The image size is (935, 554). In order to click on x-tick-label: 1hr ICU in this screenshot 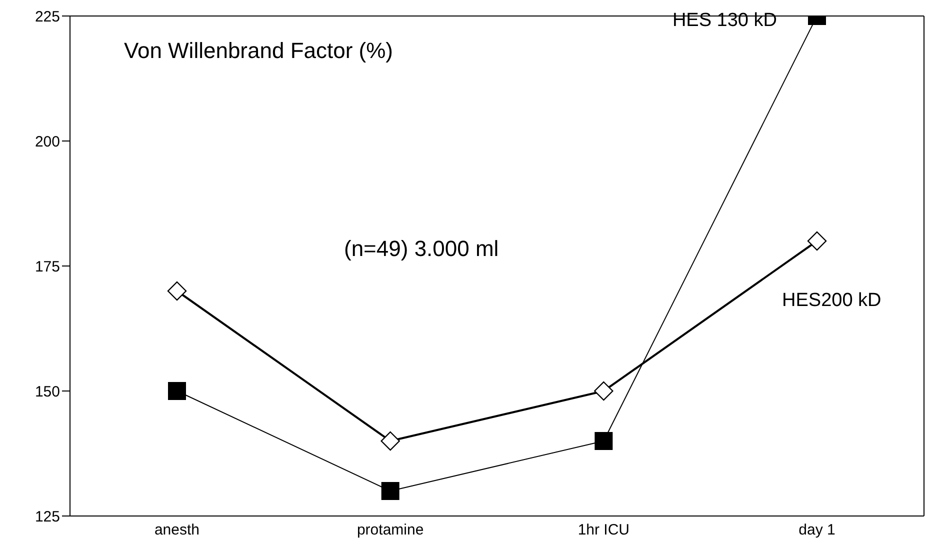, I will do `click(604, 530)`.